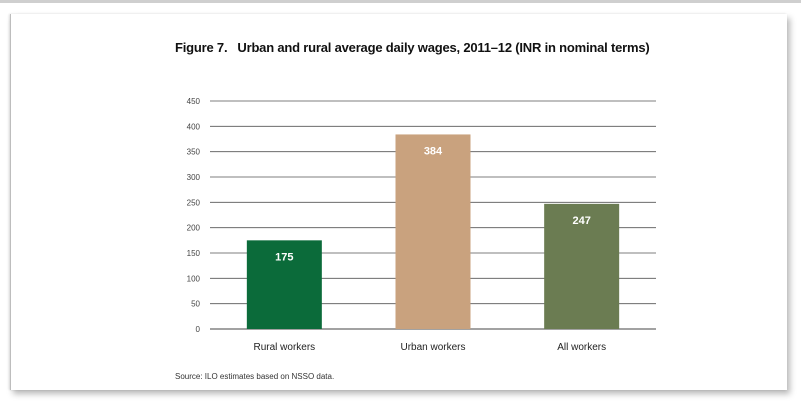 The image size is (801, 401). Describe the element at coordinates (198, 329) in the screenshot. I see `y-tick-label: 0` at that location.